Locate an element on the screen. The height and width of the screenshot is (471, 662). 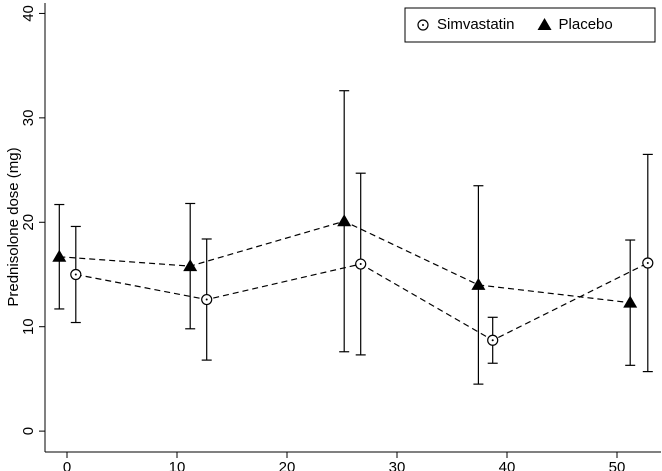
x-tick-label: 0 is located at coordinates (67, 465).